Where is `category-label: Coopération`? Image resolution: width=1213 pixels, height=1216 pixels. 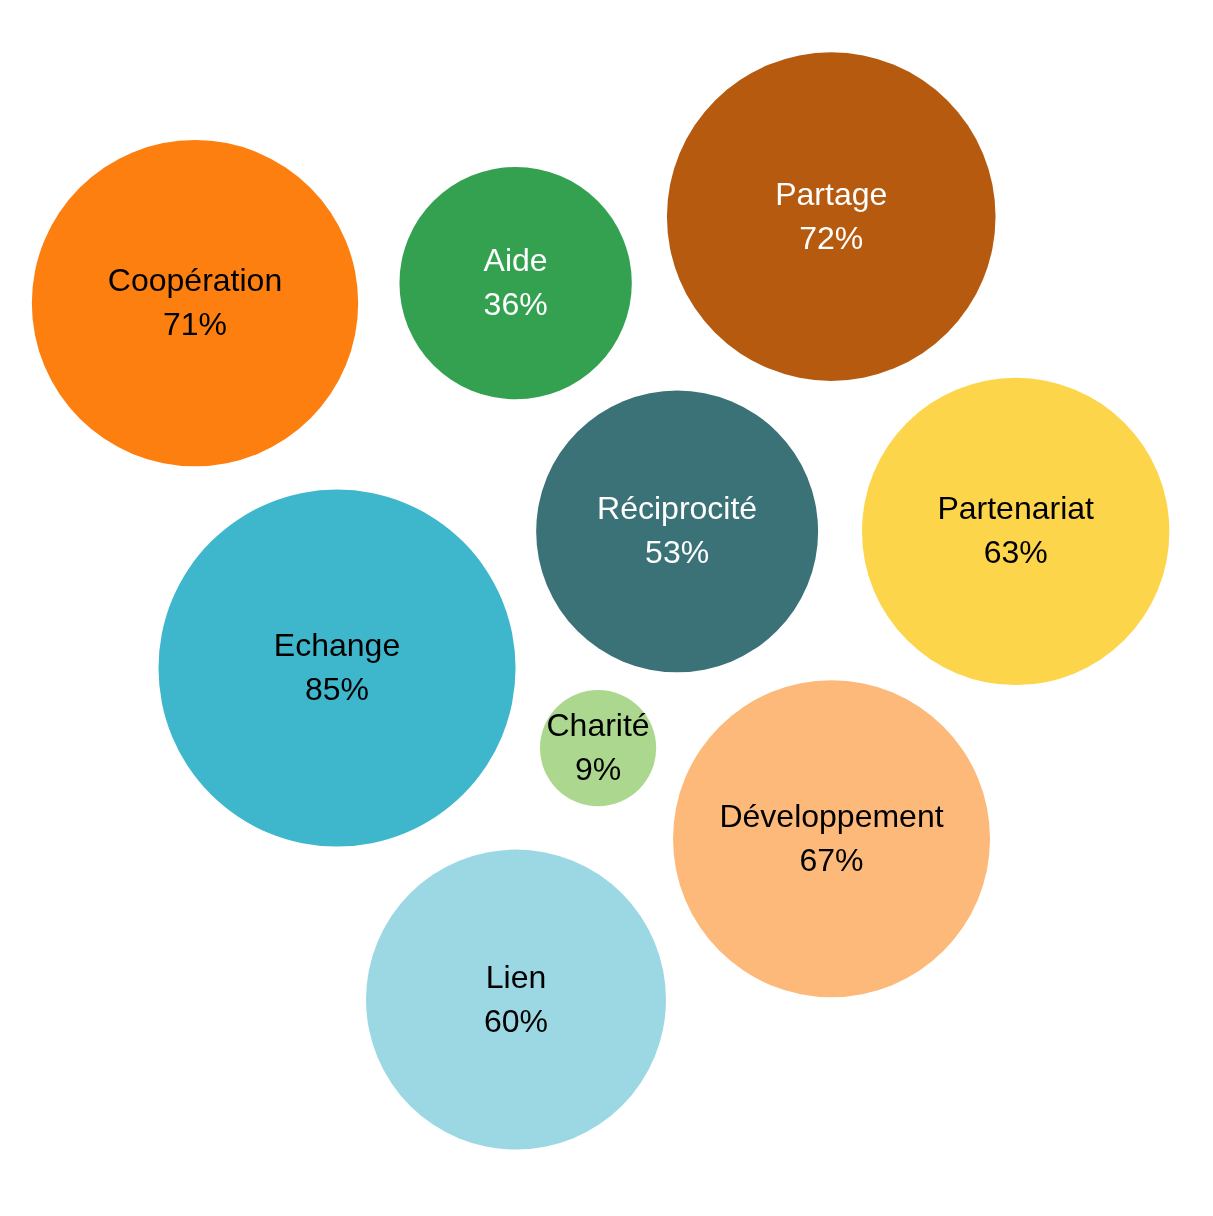 category-label: Coopération is located at coordinates (195, 280).